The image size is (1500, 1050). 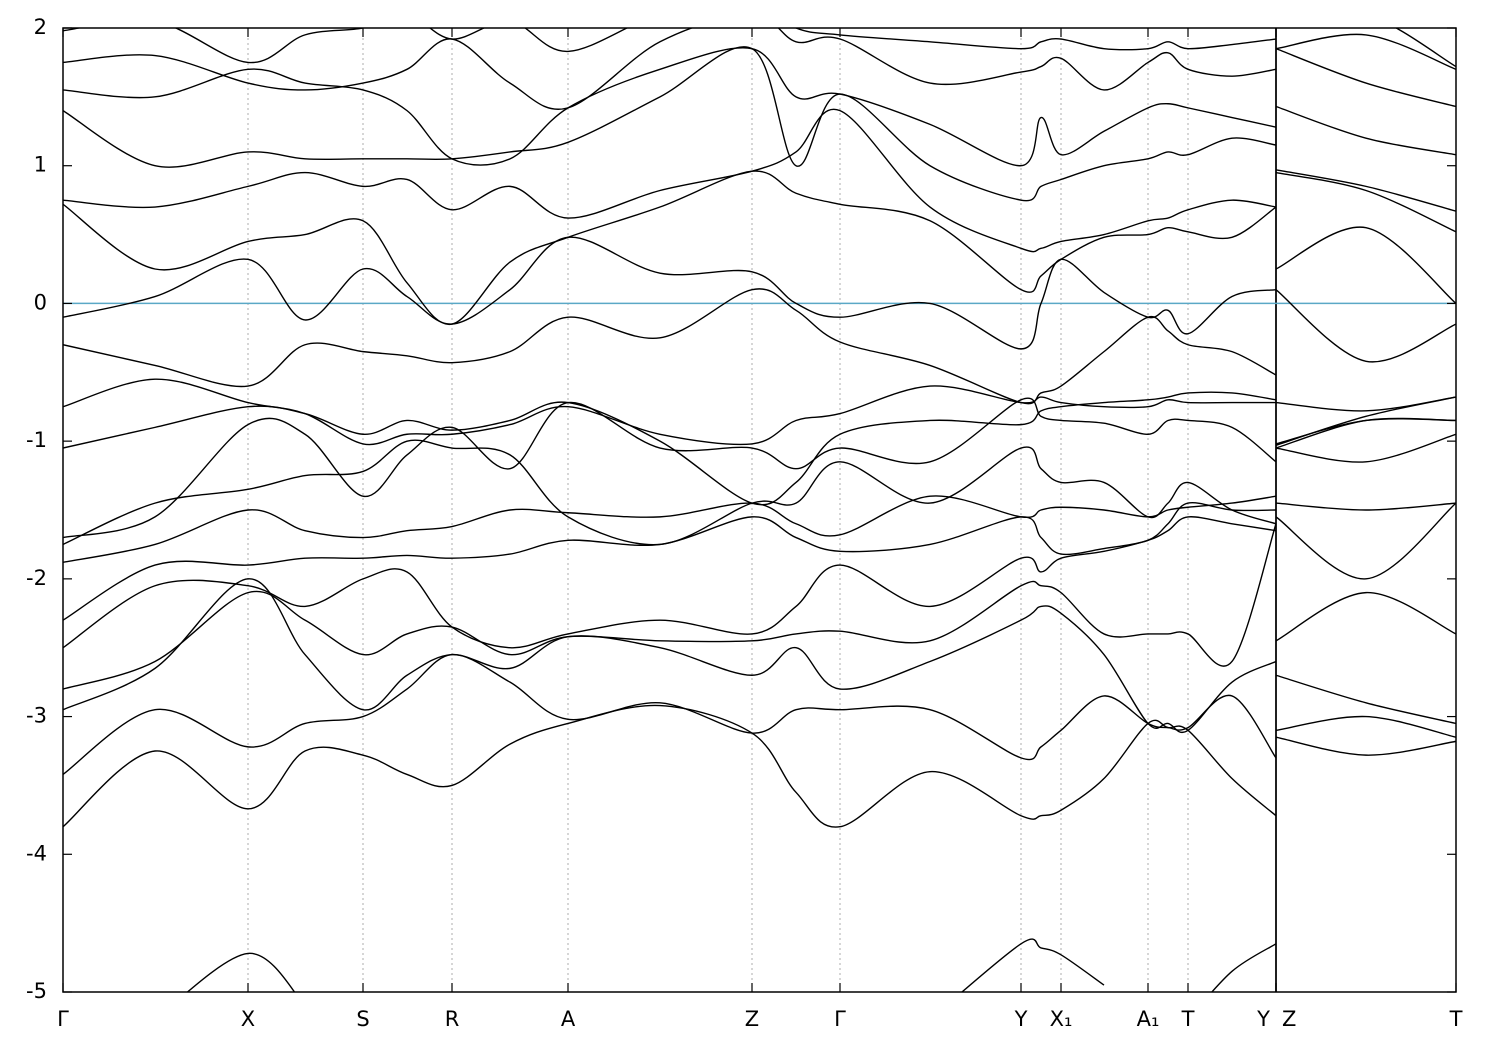 What do you see at coordinates (40, 27) in the screenshot?
I see `y-tick-label: 2` at bounding box center [40, 27].